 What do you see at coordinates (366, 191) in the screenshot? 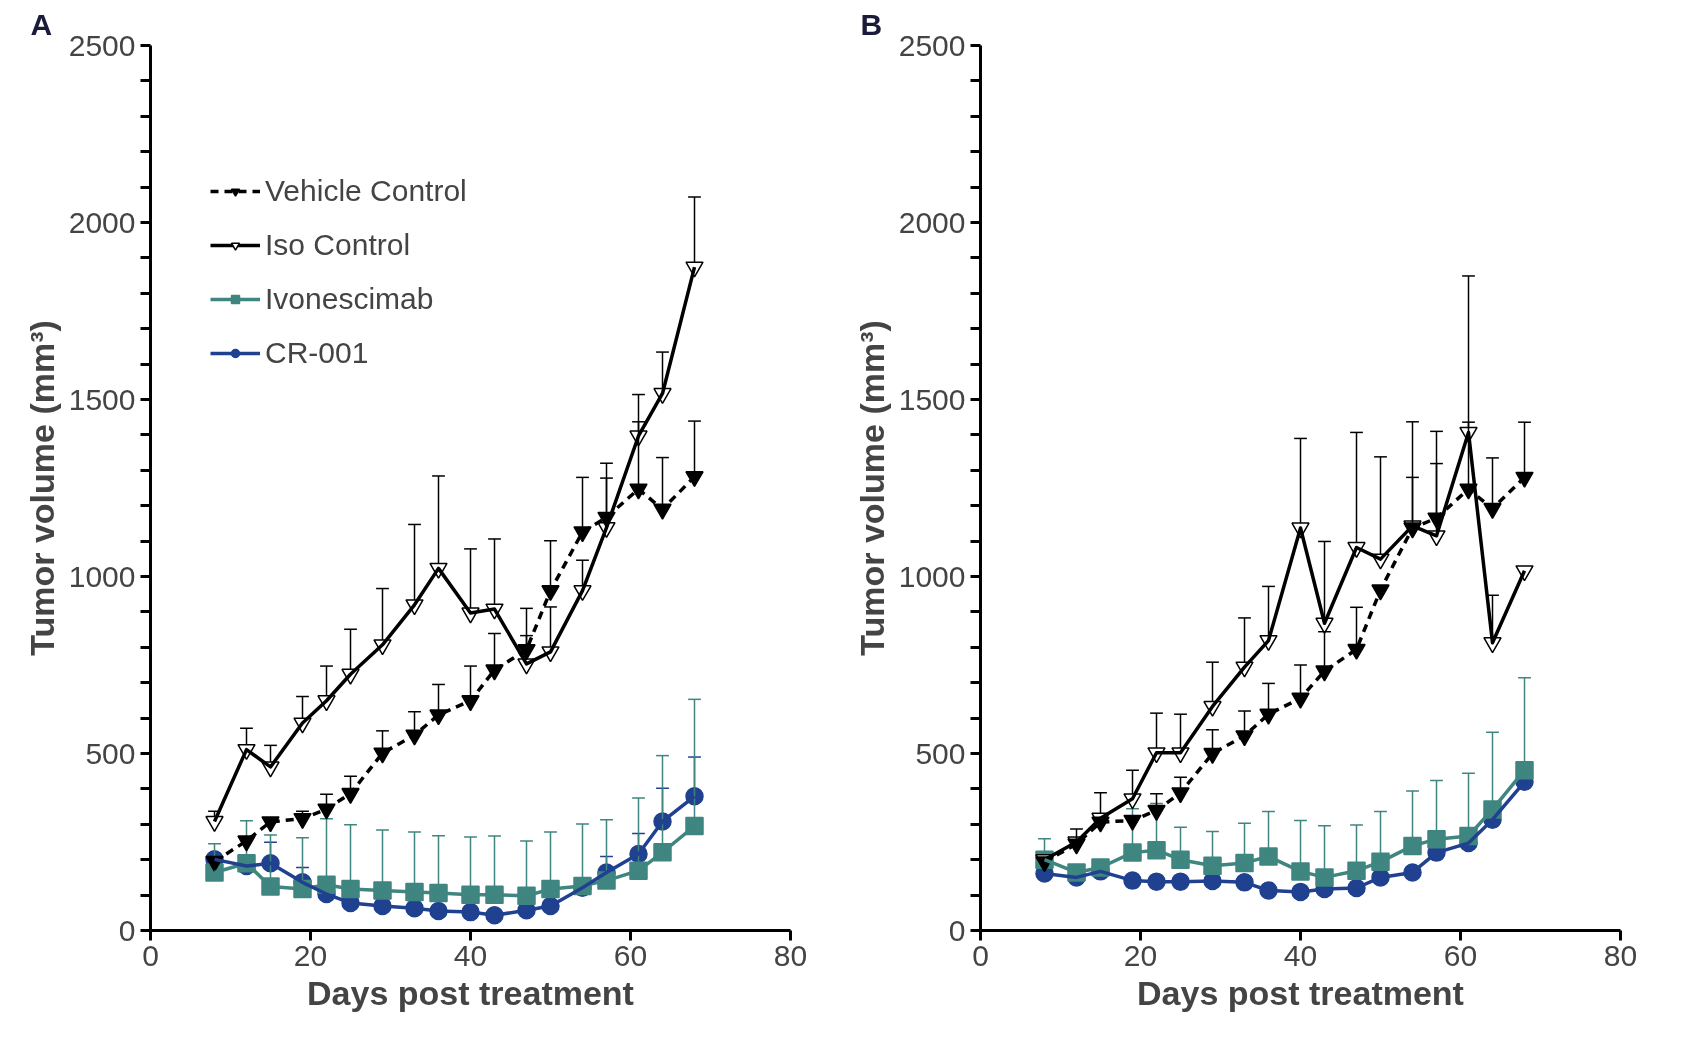
I see `legend-label: Vehicle Control` at bounding box center [366, 191].